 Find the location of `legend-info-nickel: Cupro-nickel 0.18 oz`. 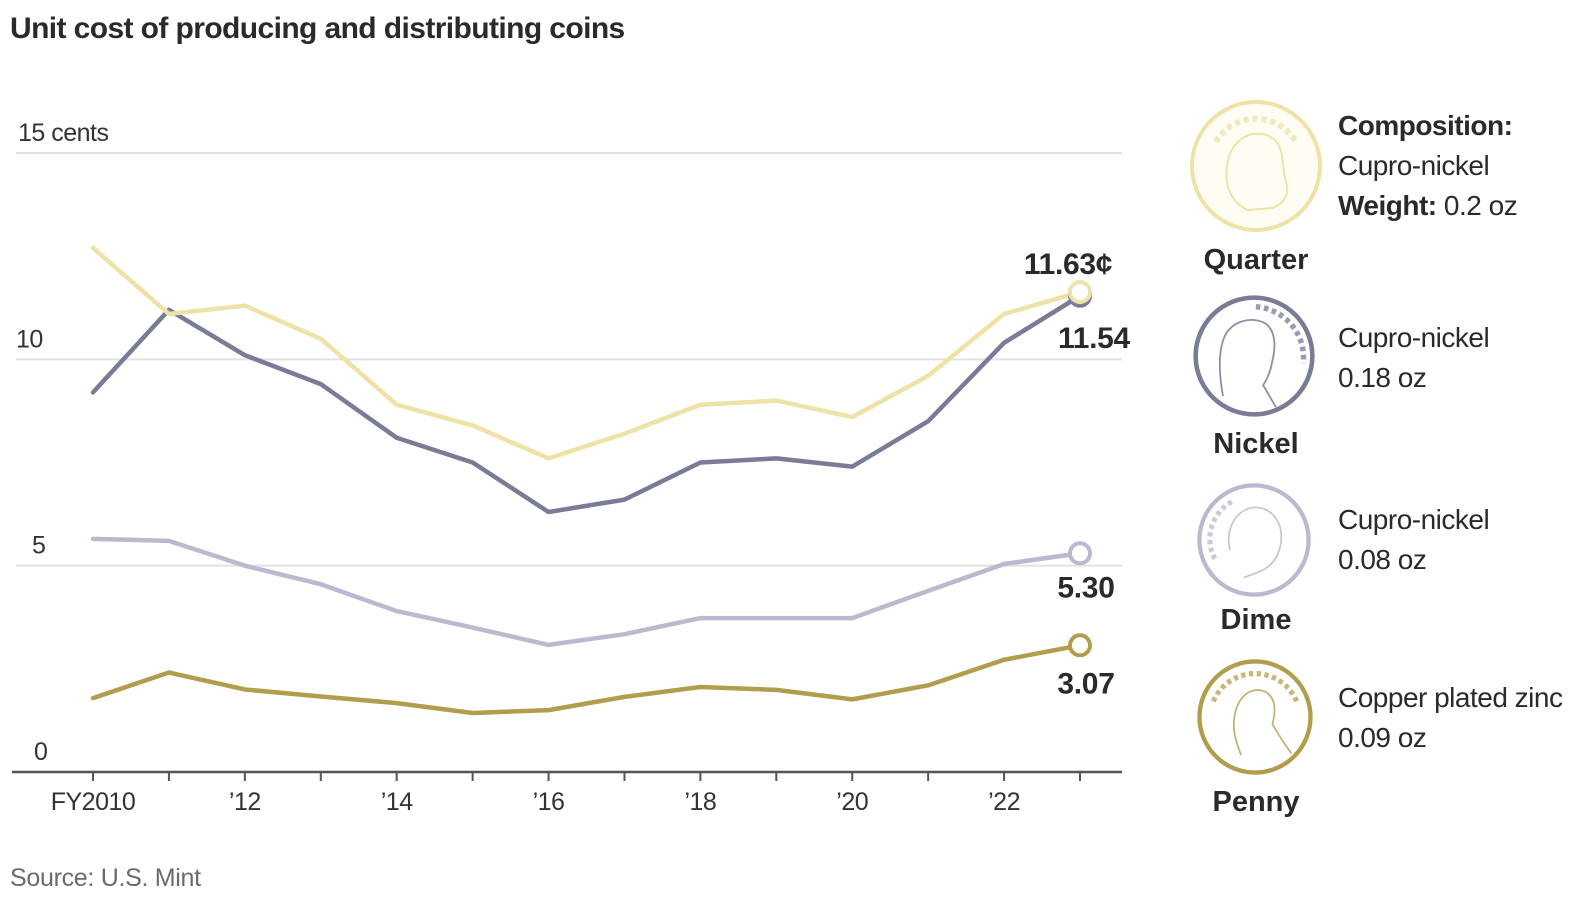

legend-info-nickel: Cupro-nickel 0.18 oz is located at coordinates (1414, 358).